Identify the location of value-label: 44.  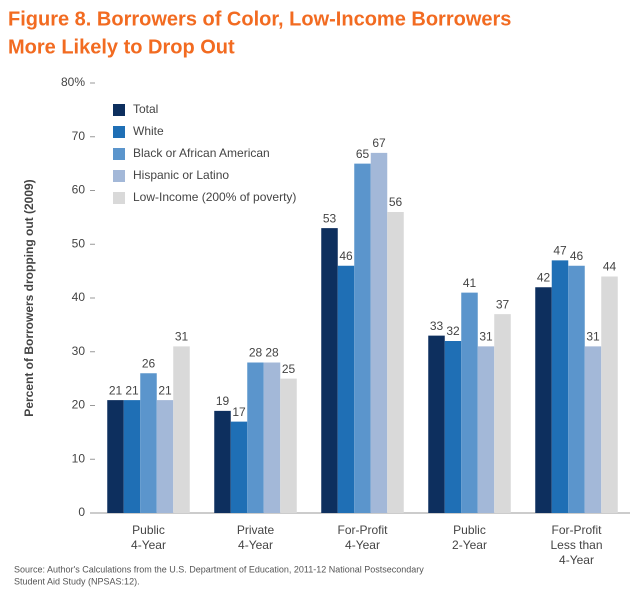
(610, 267).